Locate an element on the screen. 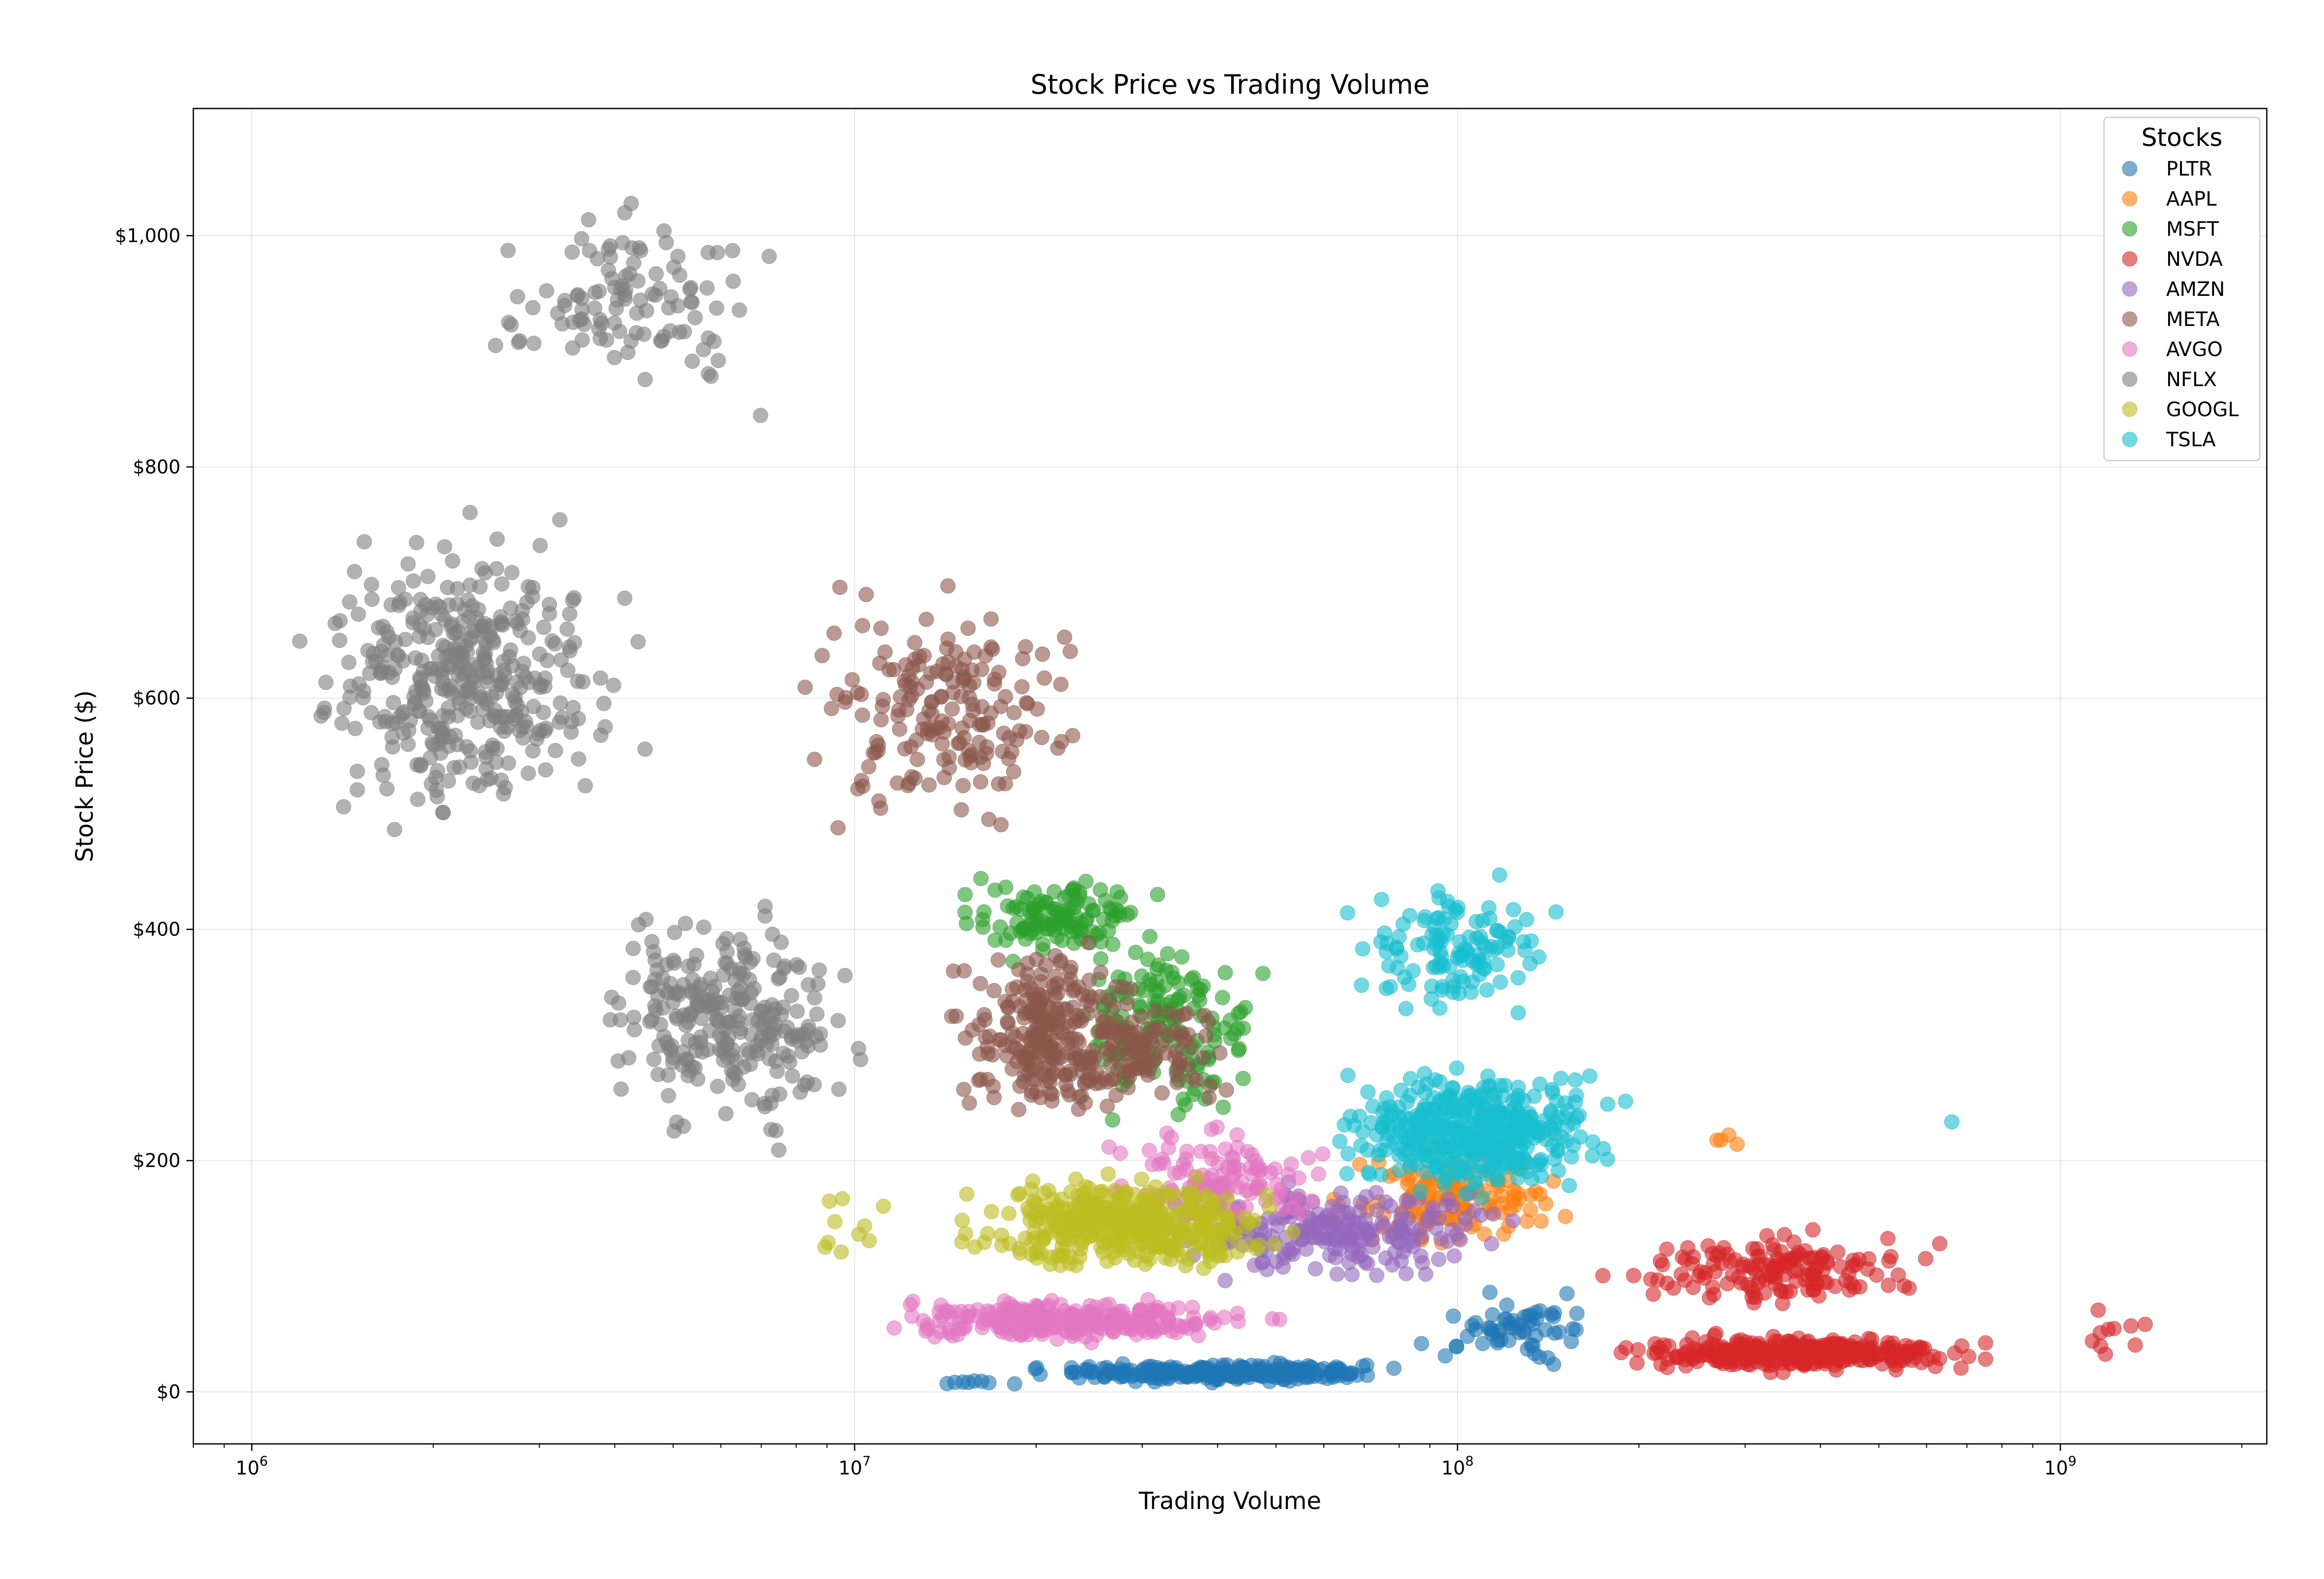  legend-label: GOOGL is located at coordinates (2202, 409).